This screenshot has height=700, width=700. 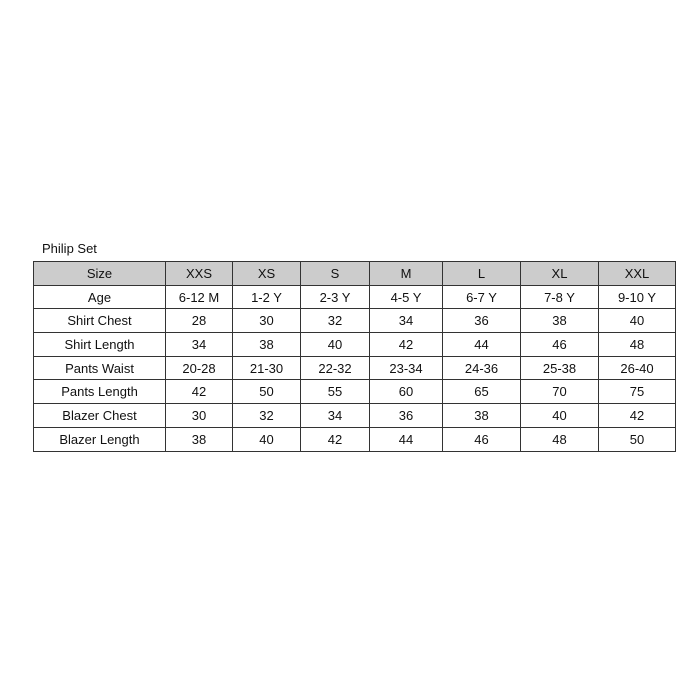 What do you see at coordinates (199, 273) in the screenshot?
I see `table-cell: XXS` at bounding box center [199, 273].